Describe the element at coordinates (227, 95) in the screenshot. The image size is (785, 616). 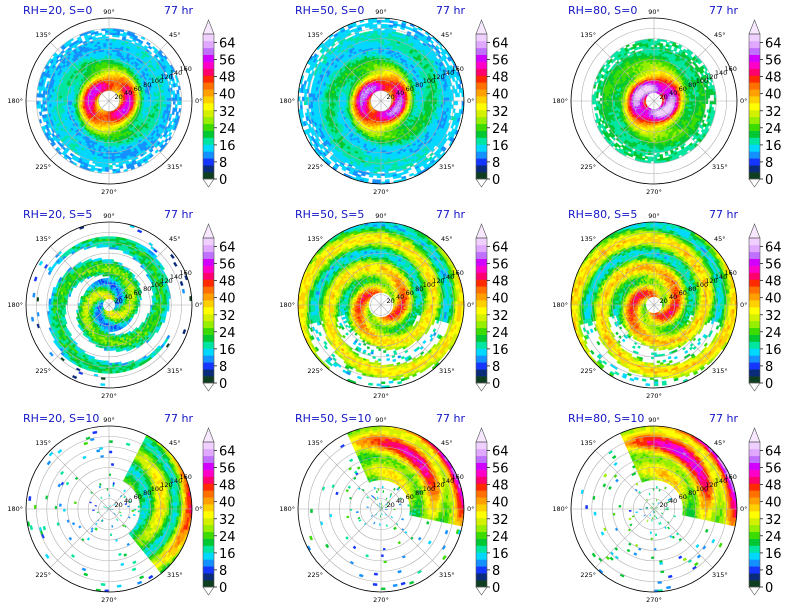
I see `colorbar-tick-label: 40` at that location.